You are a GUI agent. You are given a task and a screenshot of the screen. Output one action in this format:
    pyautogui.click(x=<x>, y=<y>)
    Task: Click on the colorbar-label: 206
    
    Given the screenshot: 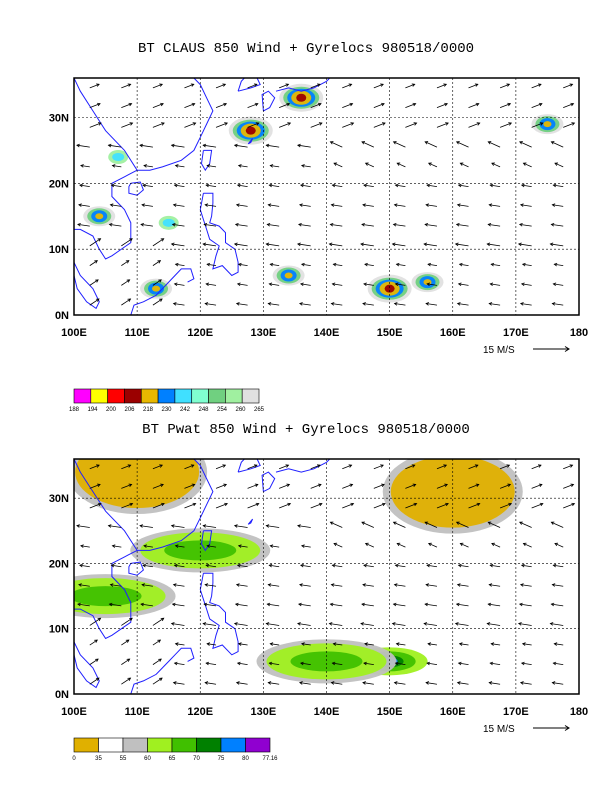 What is the action you would take?
    pyautogui.click(x=129, y=410)
    